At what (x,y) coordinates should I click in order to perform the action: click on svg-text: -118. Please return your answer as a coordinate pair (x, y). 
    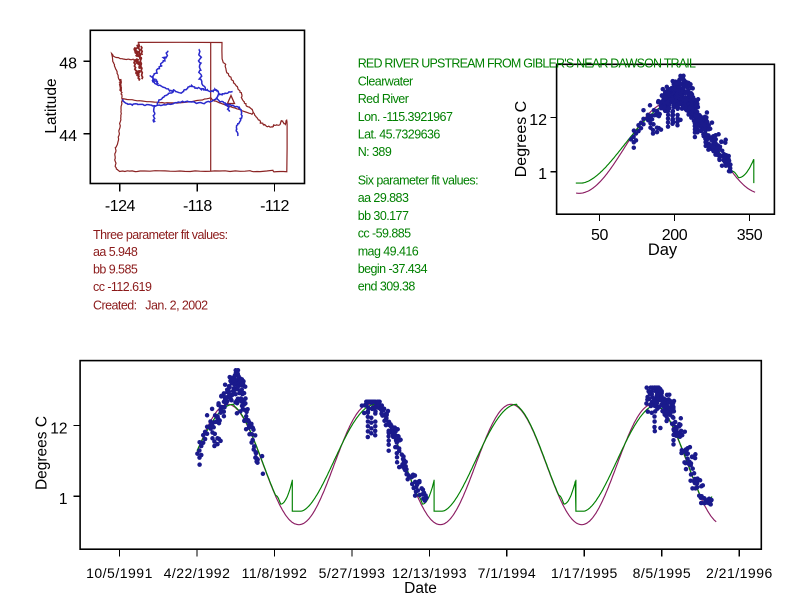
    Looking at the image, I should click on (197, 206).